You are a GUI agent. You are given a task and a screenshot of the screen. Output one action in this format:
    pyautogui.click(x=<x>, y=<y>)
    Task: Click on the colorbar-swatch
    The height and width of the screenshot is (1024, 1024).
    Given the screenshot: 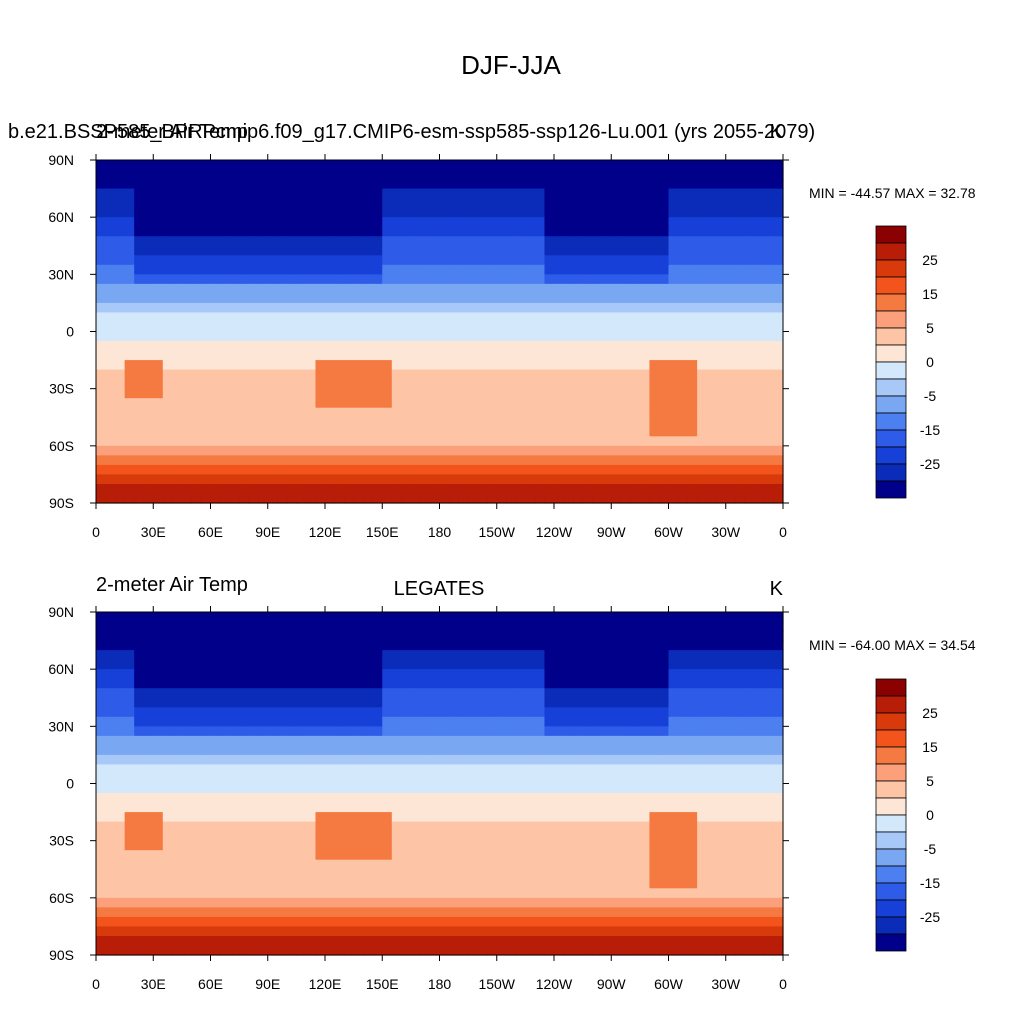 What is the action you would take?
    pyautogui.click(x=891, y=438)
    